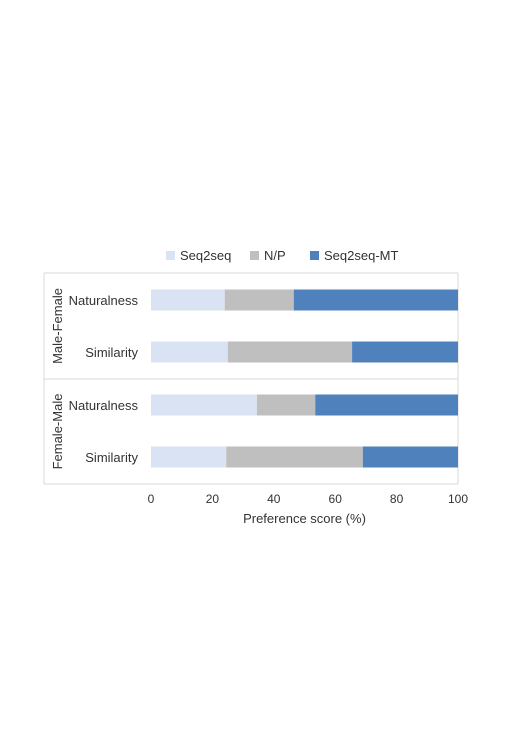 The width and height of the screenshot is (519, 737). Describe the element at coordinates (213, 499) in the screenshot. I see `x-tick-label-1: 20` at that location.